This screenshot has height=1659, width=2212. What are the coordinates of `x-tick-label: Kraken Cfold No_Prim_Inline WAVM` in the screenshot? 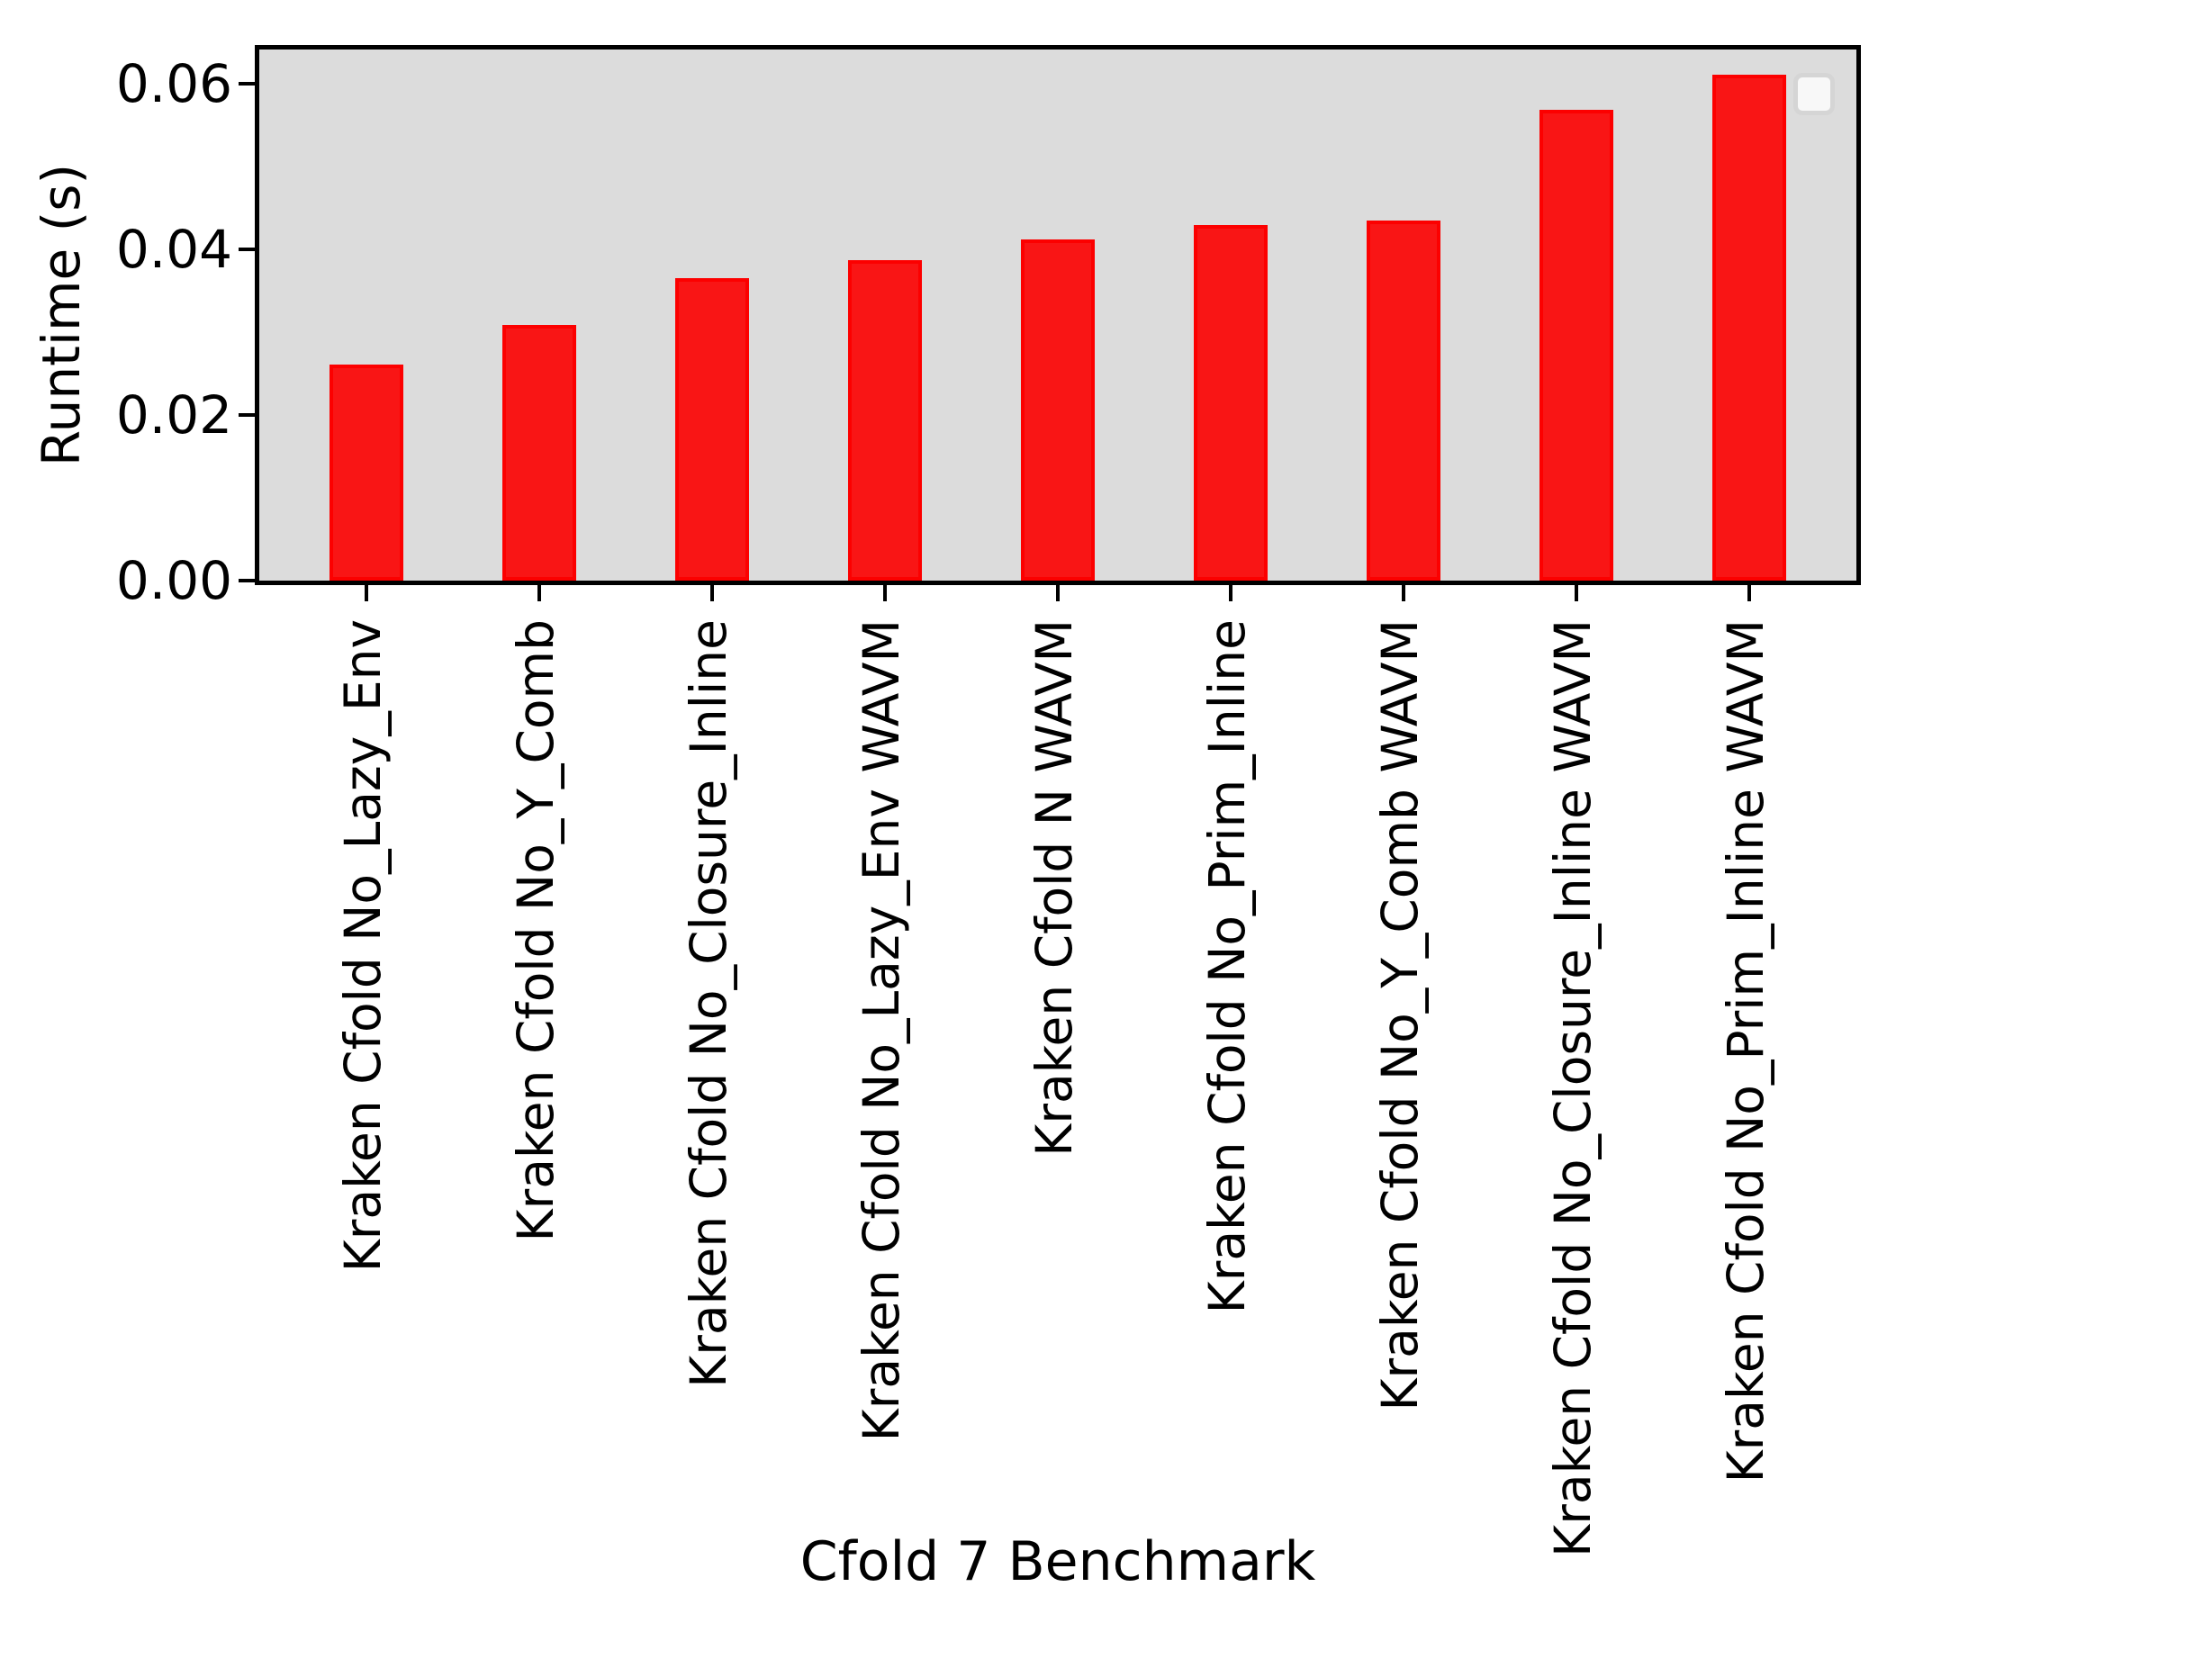 It's located at (1745, 1051).